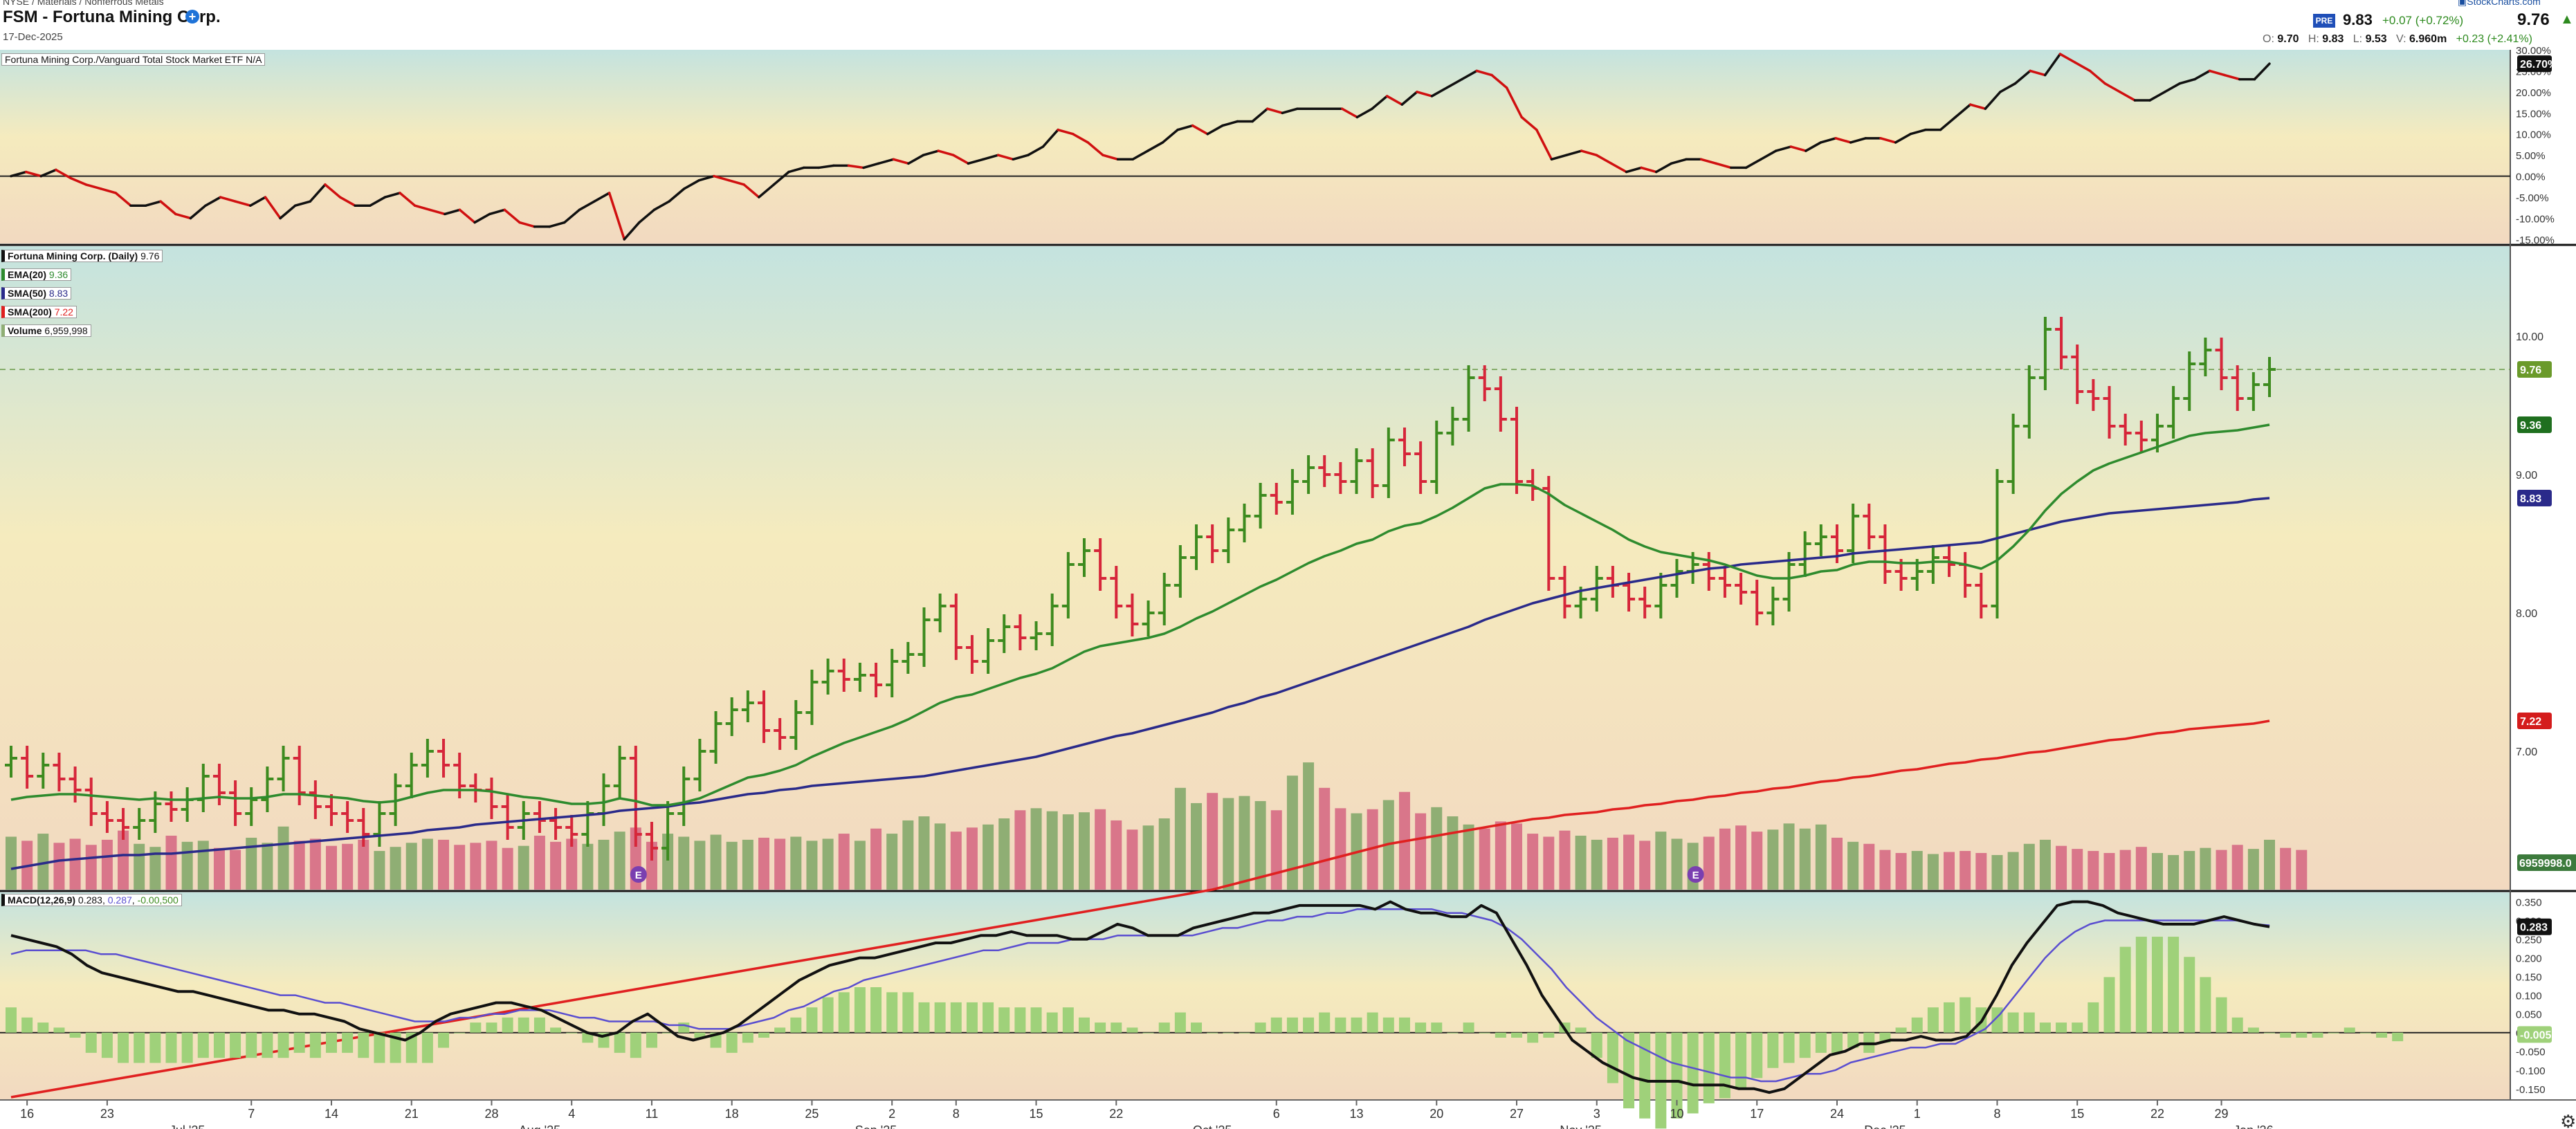 Image resolution: width=2576 pixels, height=1129 pixels. I want to click on x-day-label: 10, so click(1677, 1114).